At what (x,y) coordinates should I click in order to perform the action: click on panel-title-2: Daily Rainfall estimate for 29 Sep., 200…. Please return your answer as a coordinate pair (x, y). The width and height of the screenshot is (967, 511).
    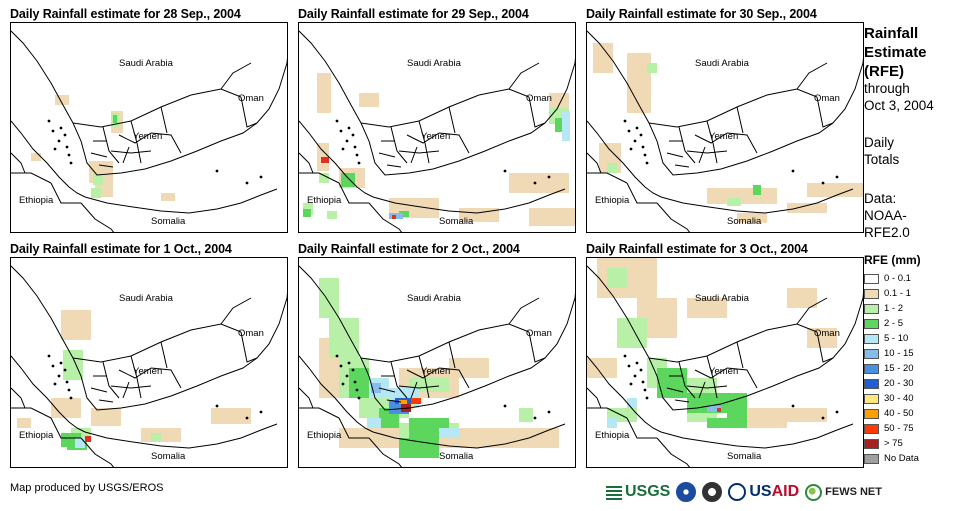
    Looking at the image, I should click on (413, 14).